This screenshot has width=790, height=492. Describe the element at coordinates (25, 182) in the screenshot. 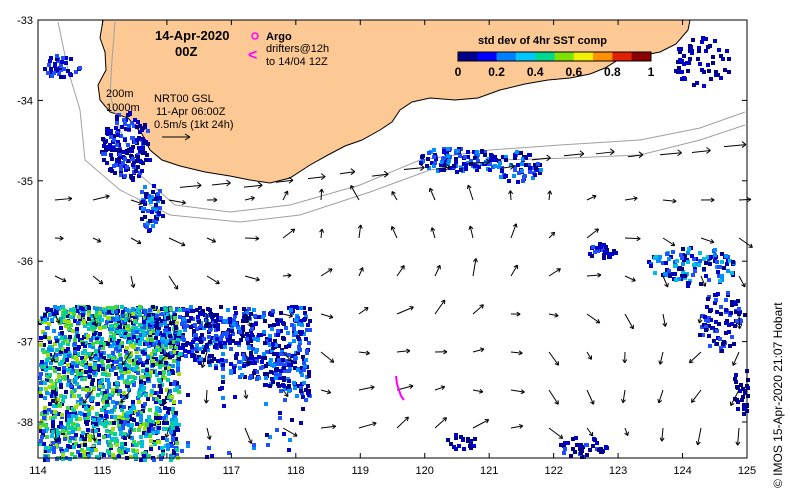

I see `lat-tick-label: -35` at that location.